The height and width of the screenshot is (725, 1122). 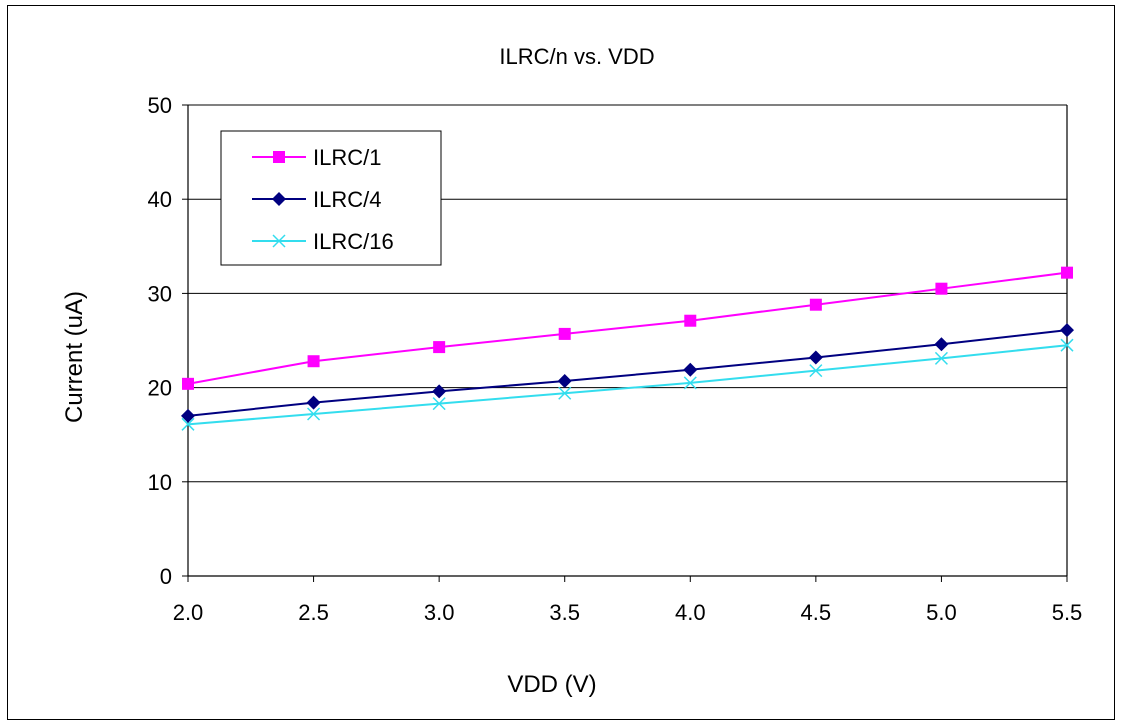 What do you see at coordinates (816, 612) in the screenshot?
I see `x-tick-label: 4.5` at bounding box center [816, 612].